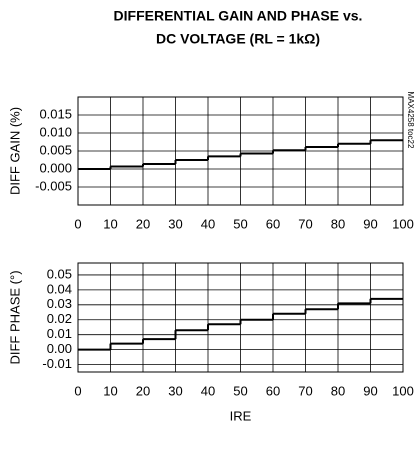 Image resolution: width=415 pixels, height=456 pixels. Describe the element at coordinates (55, 113) in the screenshot. I see `y-tick-label: 0.015` at that location.